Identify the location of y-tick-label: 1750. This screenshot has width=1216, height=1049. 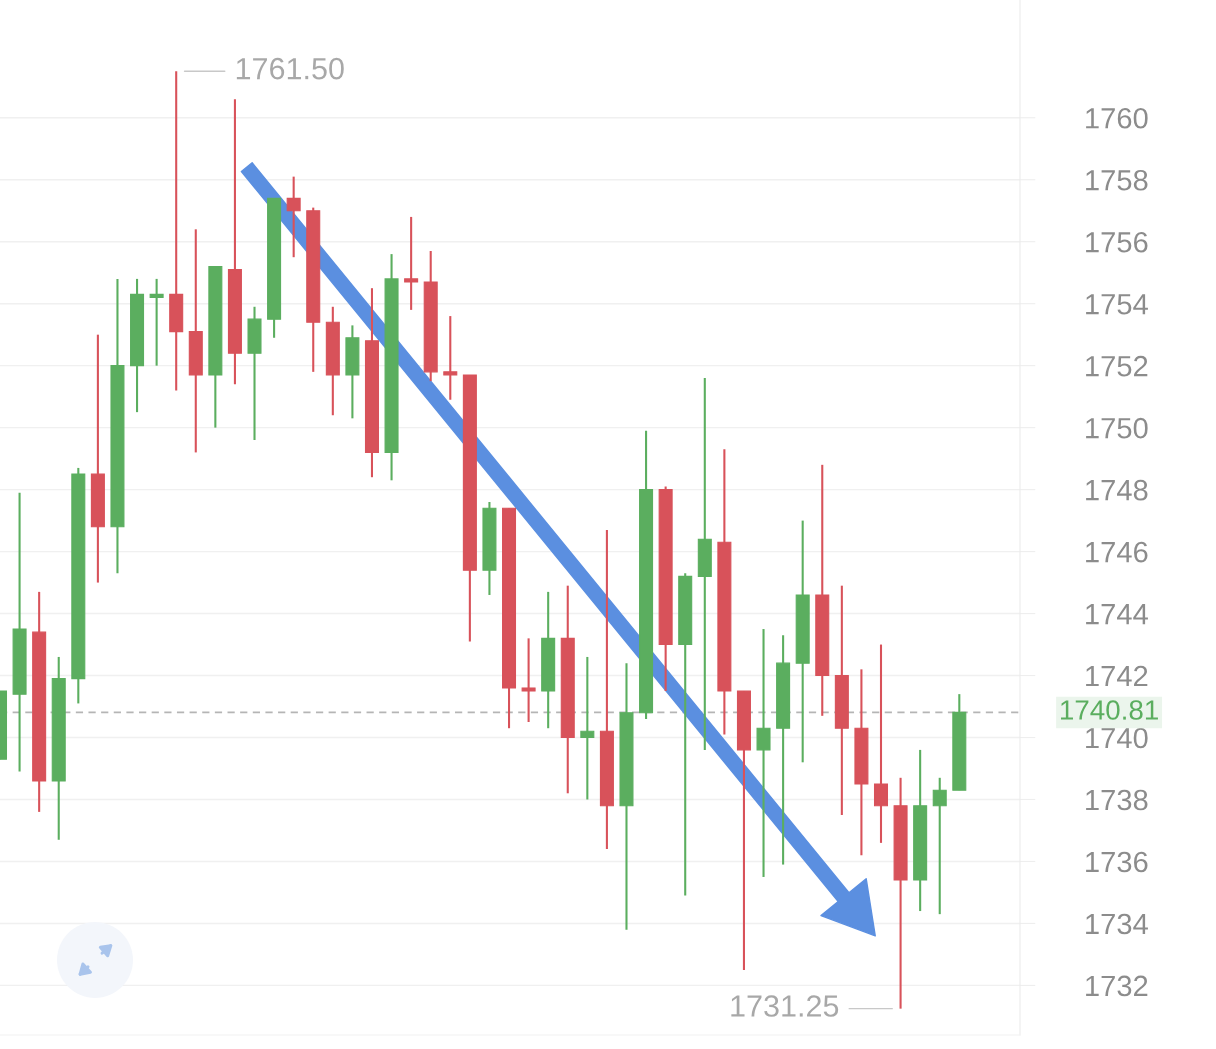
(1117, 428).